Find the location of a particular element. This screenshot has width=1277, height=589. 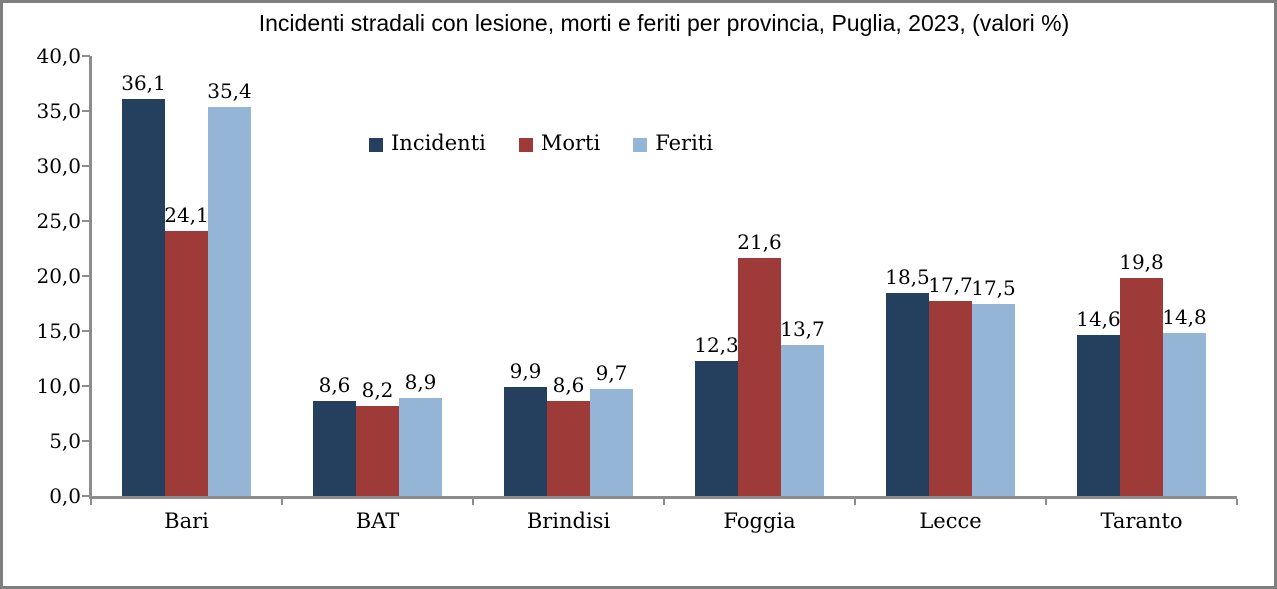

bar-feriti-bat is located at coordinates (420, 447).